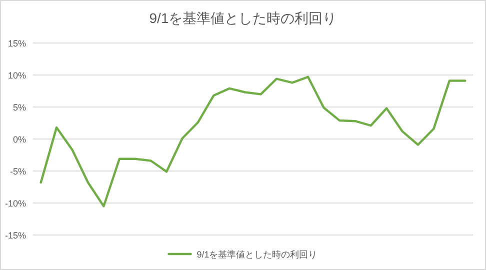 The image size is (486, 270). What do you see at coordinates (18, 171) in the screenshot?
I see `y-tick-label: -5%` at bounding box center [18, 171].